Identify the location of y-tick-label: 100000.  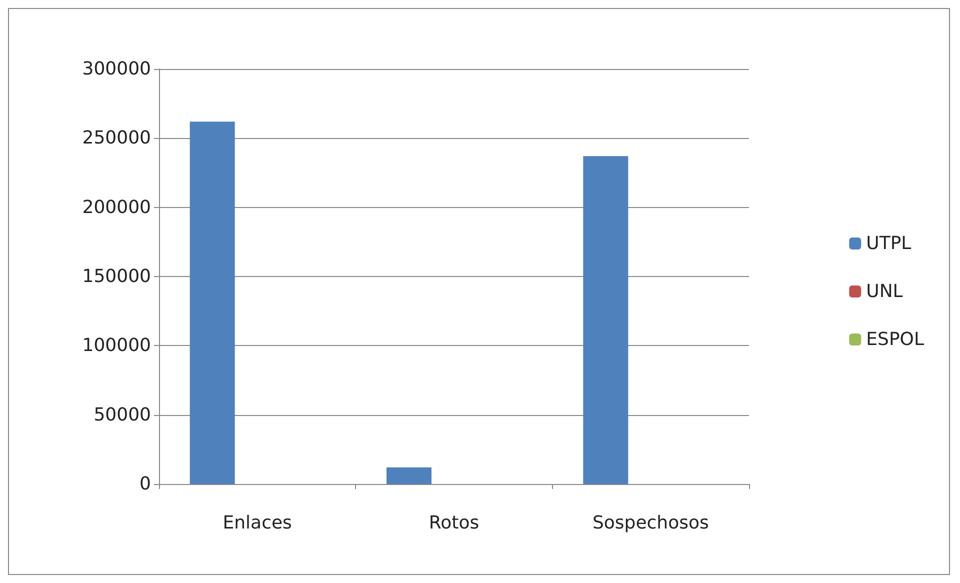
(116, 345).